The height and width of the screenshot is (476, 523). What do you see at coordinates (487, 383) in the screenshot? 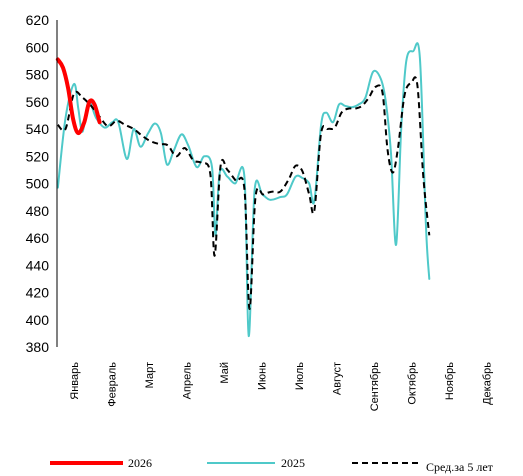
I see `x-tick-label: Декабрь` at bounding box center [487, 383].